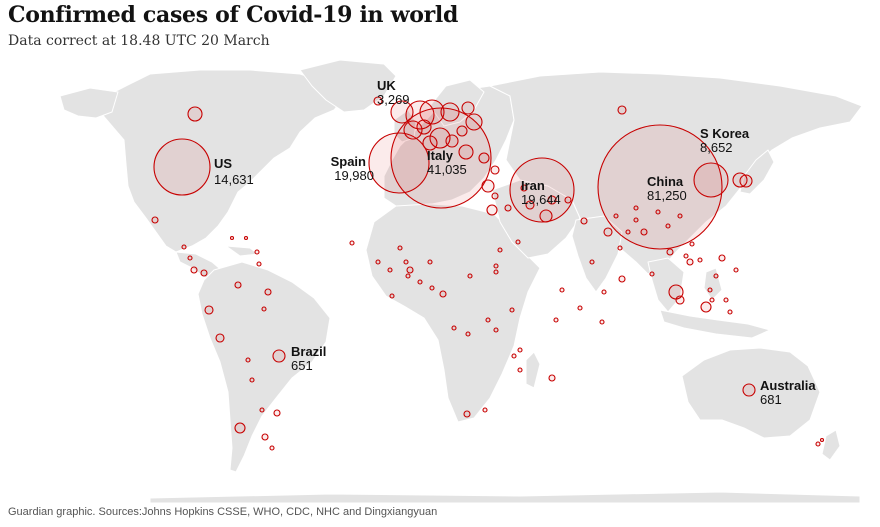 This screenshot has width=880, height=527. I want to click on case-circle-uk, so click(378, 101).